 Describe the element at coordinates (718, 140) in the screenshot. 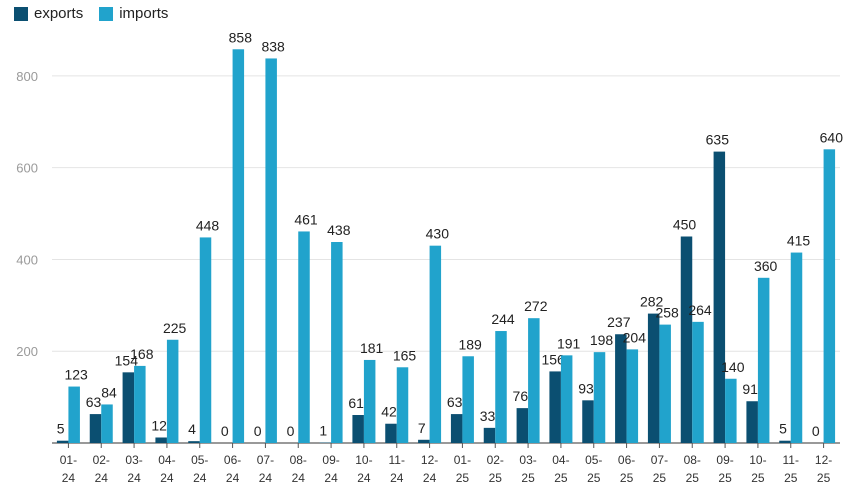

I see `data-label-exports: 635` at that location.